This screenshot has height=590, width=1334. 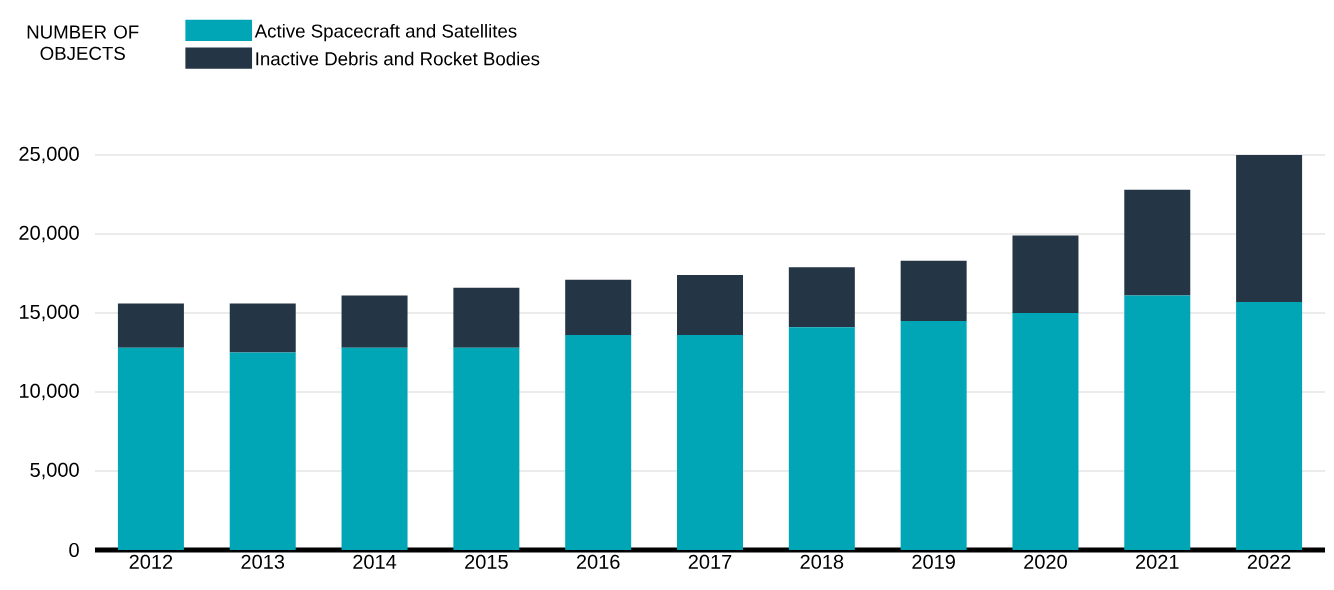 I want to click on x-tick-label: 2013, so click(x=263, y=561).